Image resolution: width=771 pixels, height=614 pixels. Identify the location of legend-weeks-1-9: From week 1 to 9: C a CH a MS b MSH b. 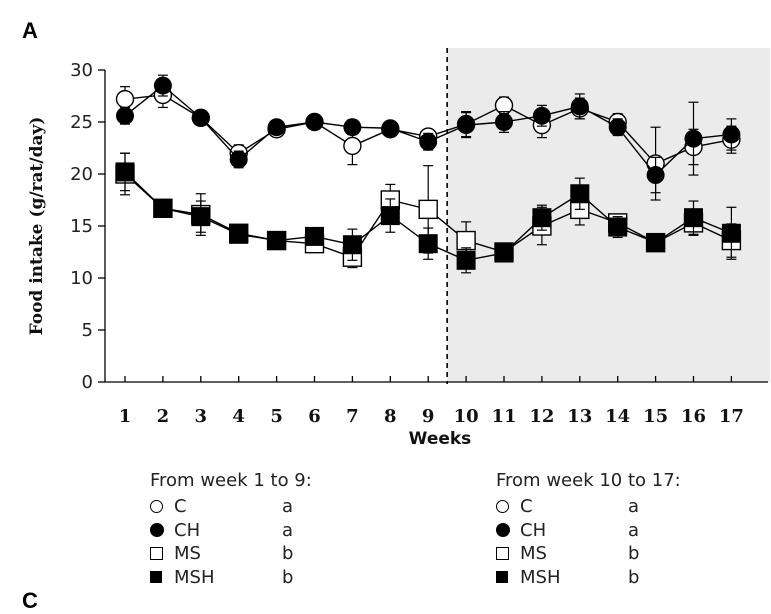
(231, 529).